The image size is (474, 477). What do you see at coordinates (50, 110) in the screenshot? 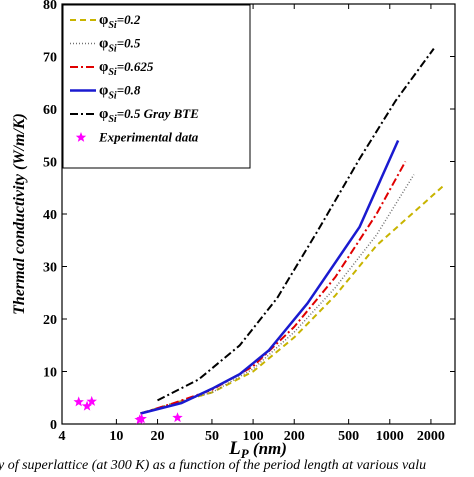
I see `y-tick-label: 60` at bounding box center [50, 110].